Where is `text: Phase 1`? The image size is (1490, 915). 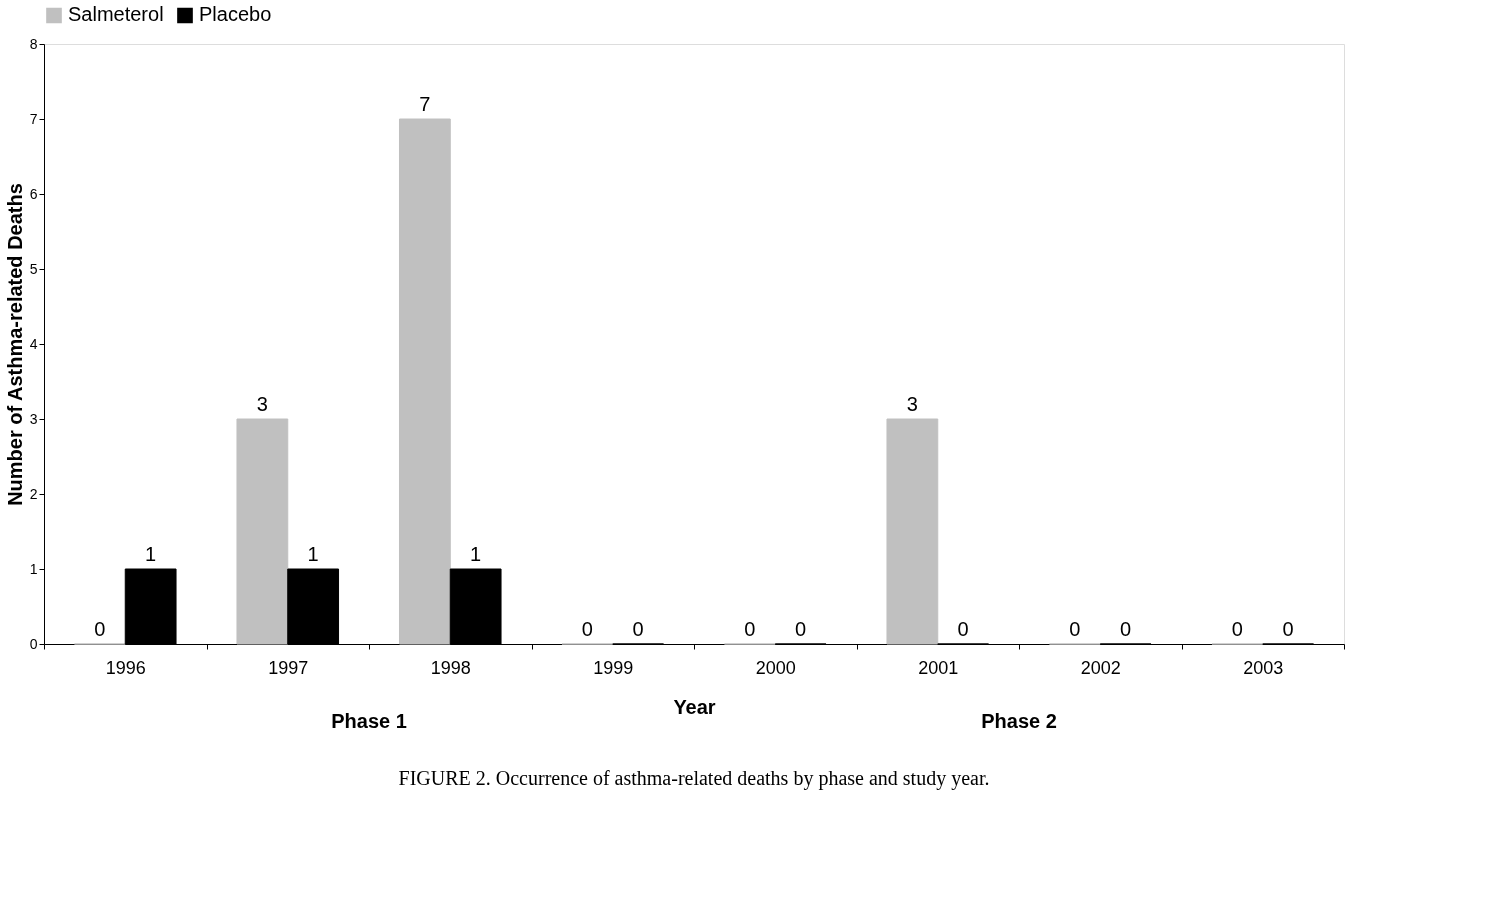
text: Phase 1 is located at coordinates (369, 721).